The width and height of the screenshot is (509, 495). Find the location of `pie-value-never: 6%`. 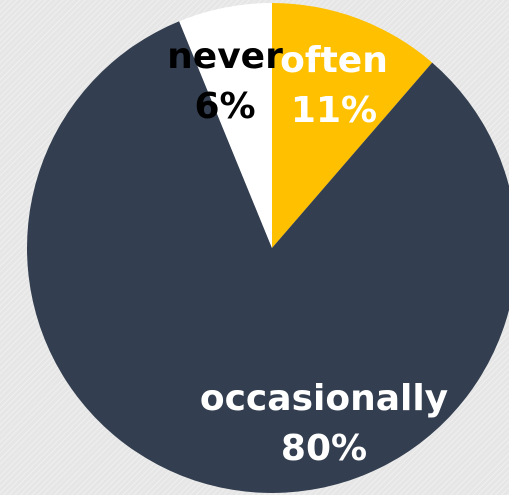

pie-value-never: 6% is located at coordinates (224, 106).